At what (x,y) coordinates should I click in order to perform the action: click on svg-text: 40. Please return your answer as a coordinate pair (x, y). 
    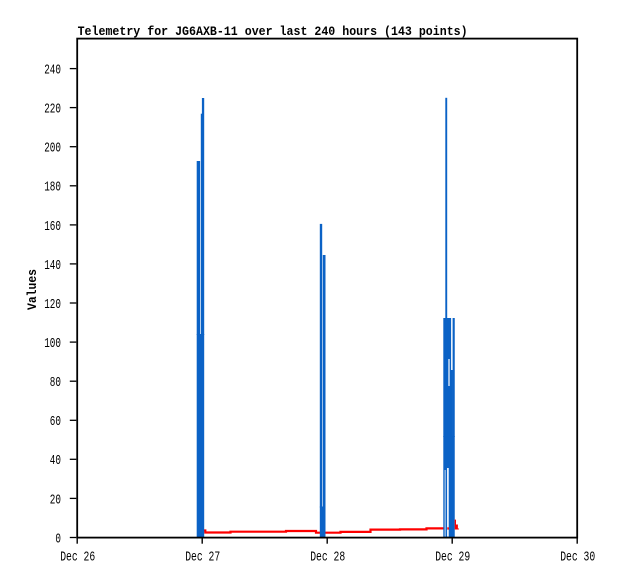
    Looking at the image, I should click on (55, 461).